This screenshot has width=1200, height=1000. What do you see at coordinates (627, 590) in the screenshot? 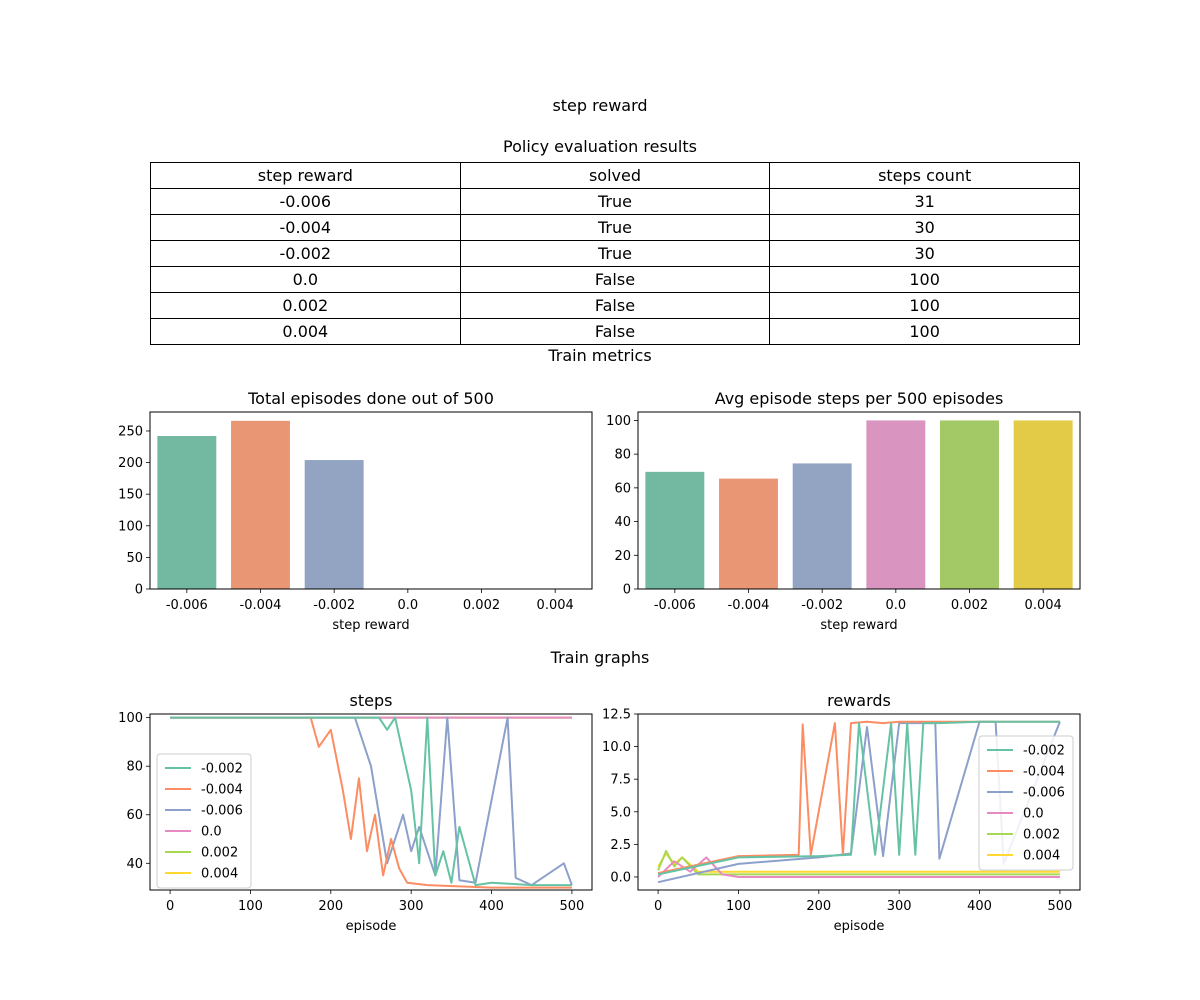
I see `y-tick-label: 0` at bounding box center [627, 590].